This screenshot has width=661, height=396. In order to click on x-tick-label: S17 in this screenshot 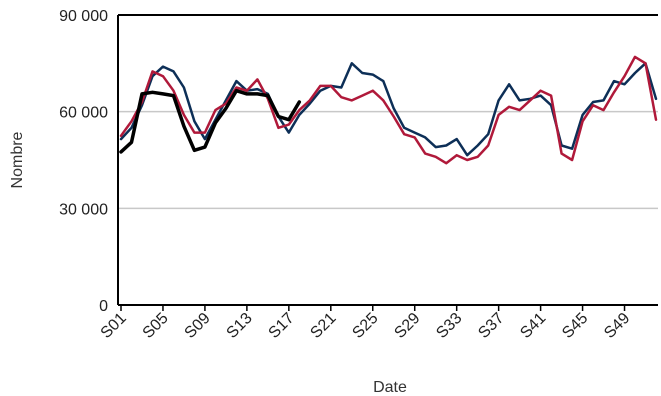, I will do `click(282, 326)`.